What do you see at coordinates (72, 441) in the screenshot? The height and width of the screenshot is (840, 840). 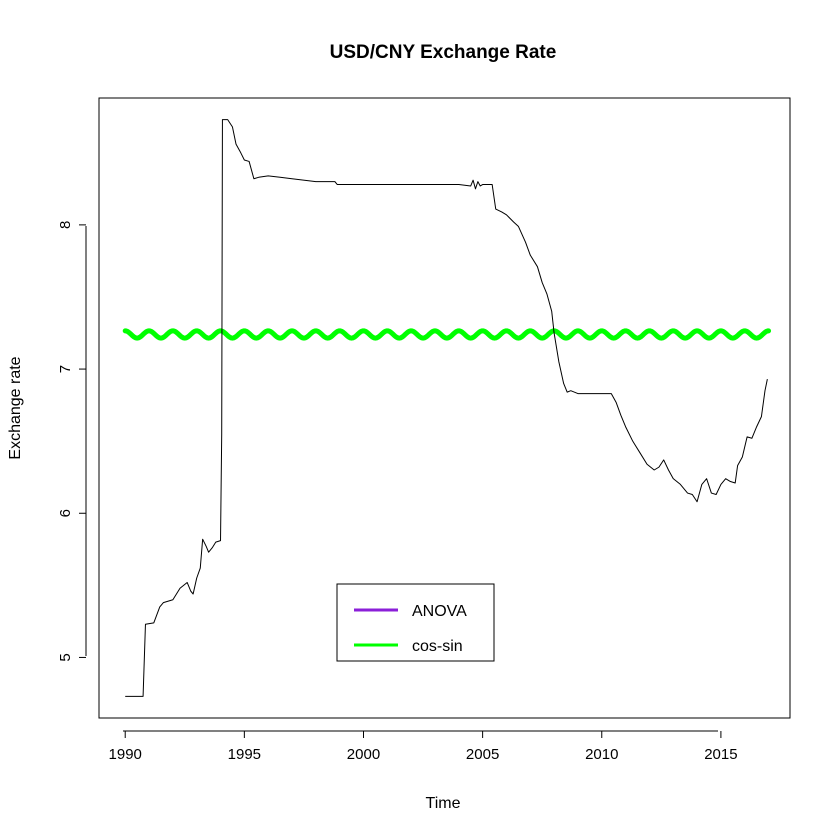 I see `y-axis: 5 6 7 8` at bounding box center [72, 441].